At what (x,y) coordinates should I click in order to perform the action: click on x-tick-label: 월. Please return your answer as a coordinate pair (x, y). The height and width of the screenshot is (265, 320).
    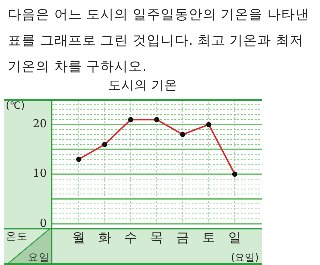
    Looking at the image, I should click on (79, 238).